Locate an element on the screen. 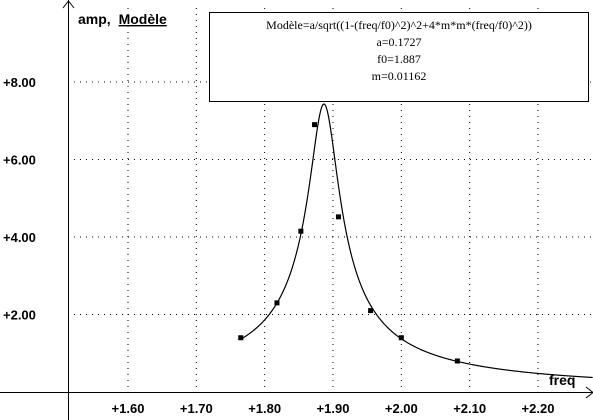 The height and width of the screenshot is (420, 593). x-axis-arrow is located at coordinates (589, 392).